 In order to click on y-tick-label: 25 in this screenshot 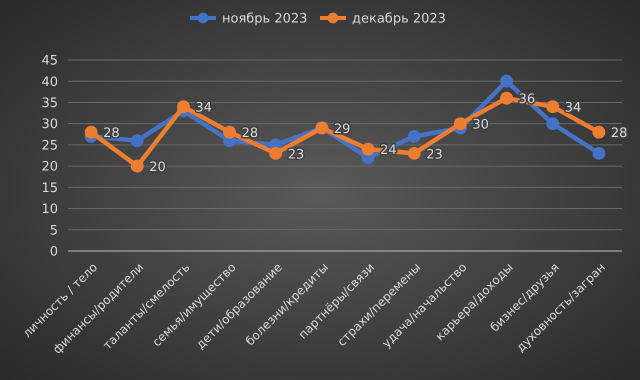, I will do `click(49, 146)`.